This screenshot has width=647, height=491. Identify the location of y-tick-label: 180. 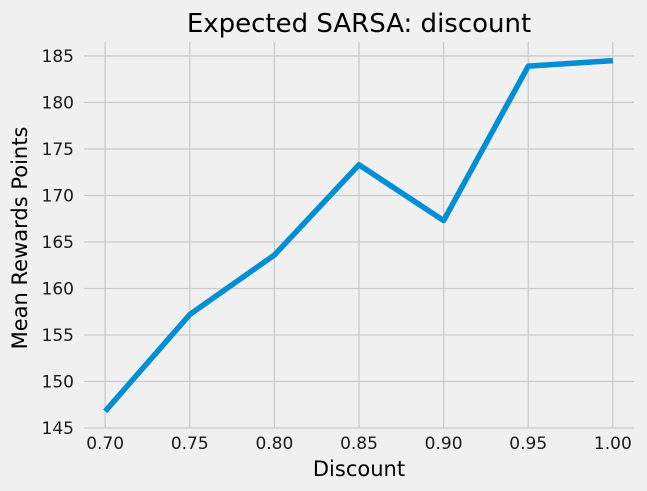
(58, 103).